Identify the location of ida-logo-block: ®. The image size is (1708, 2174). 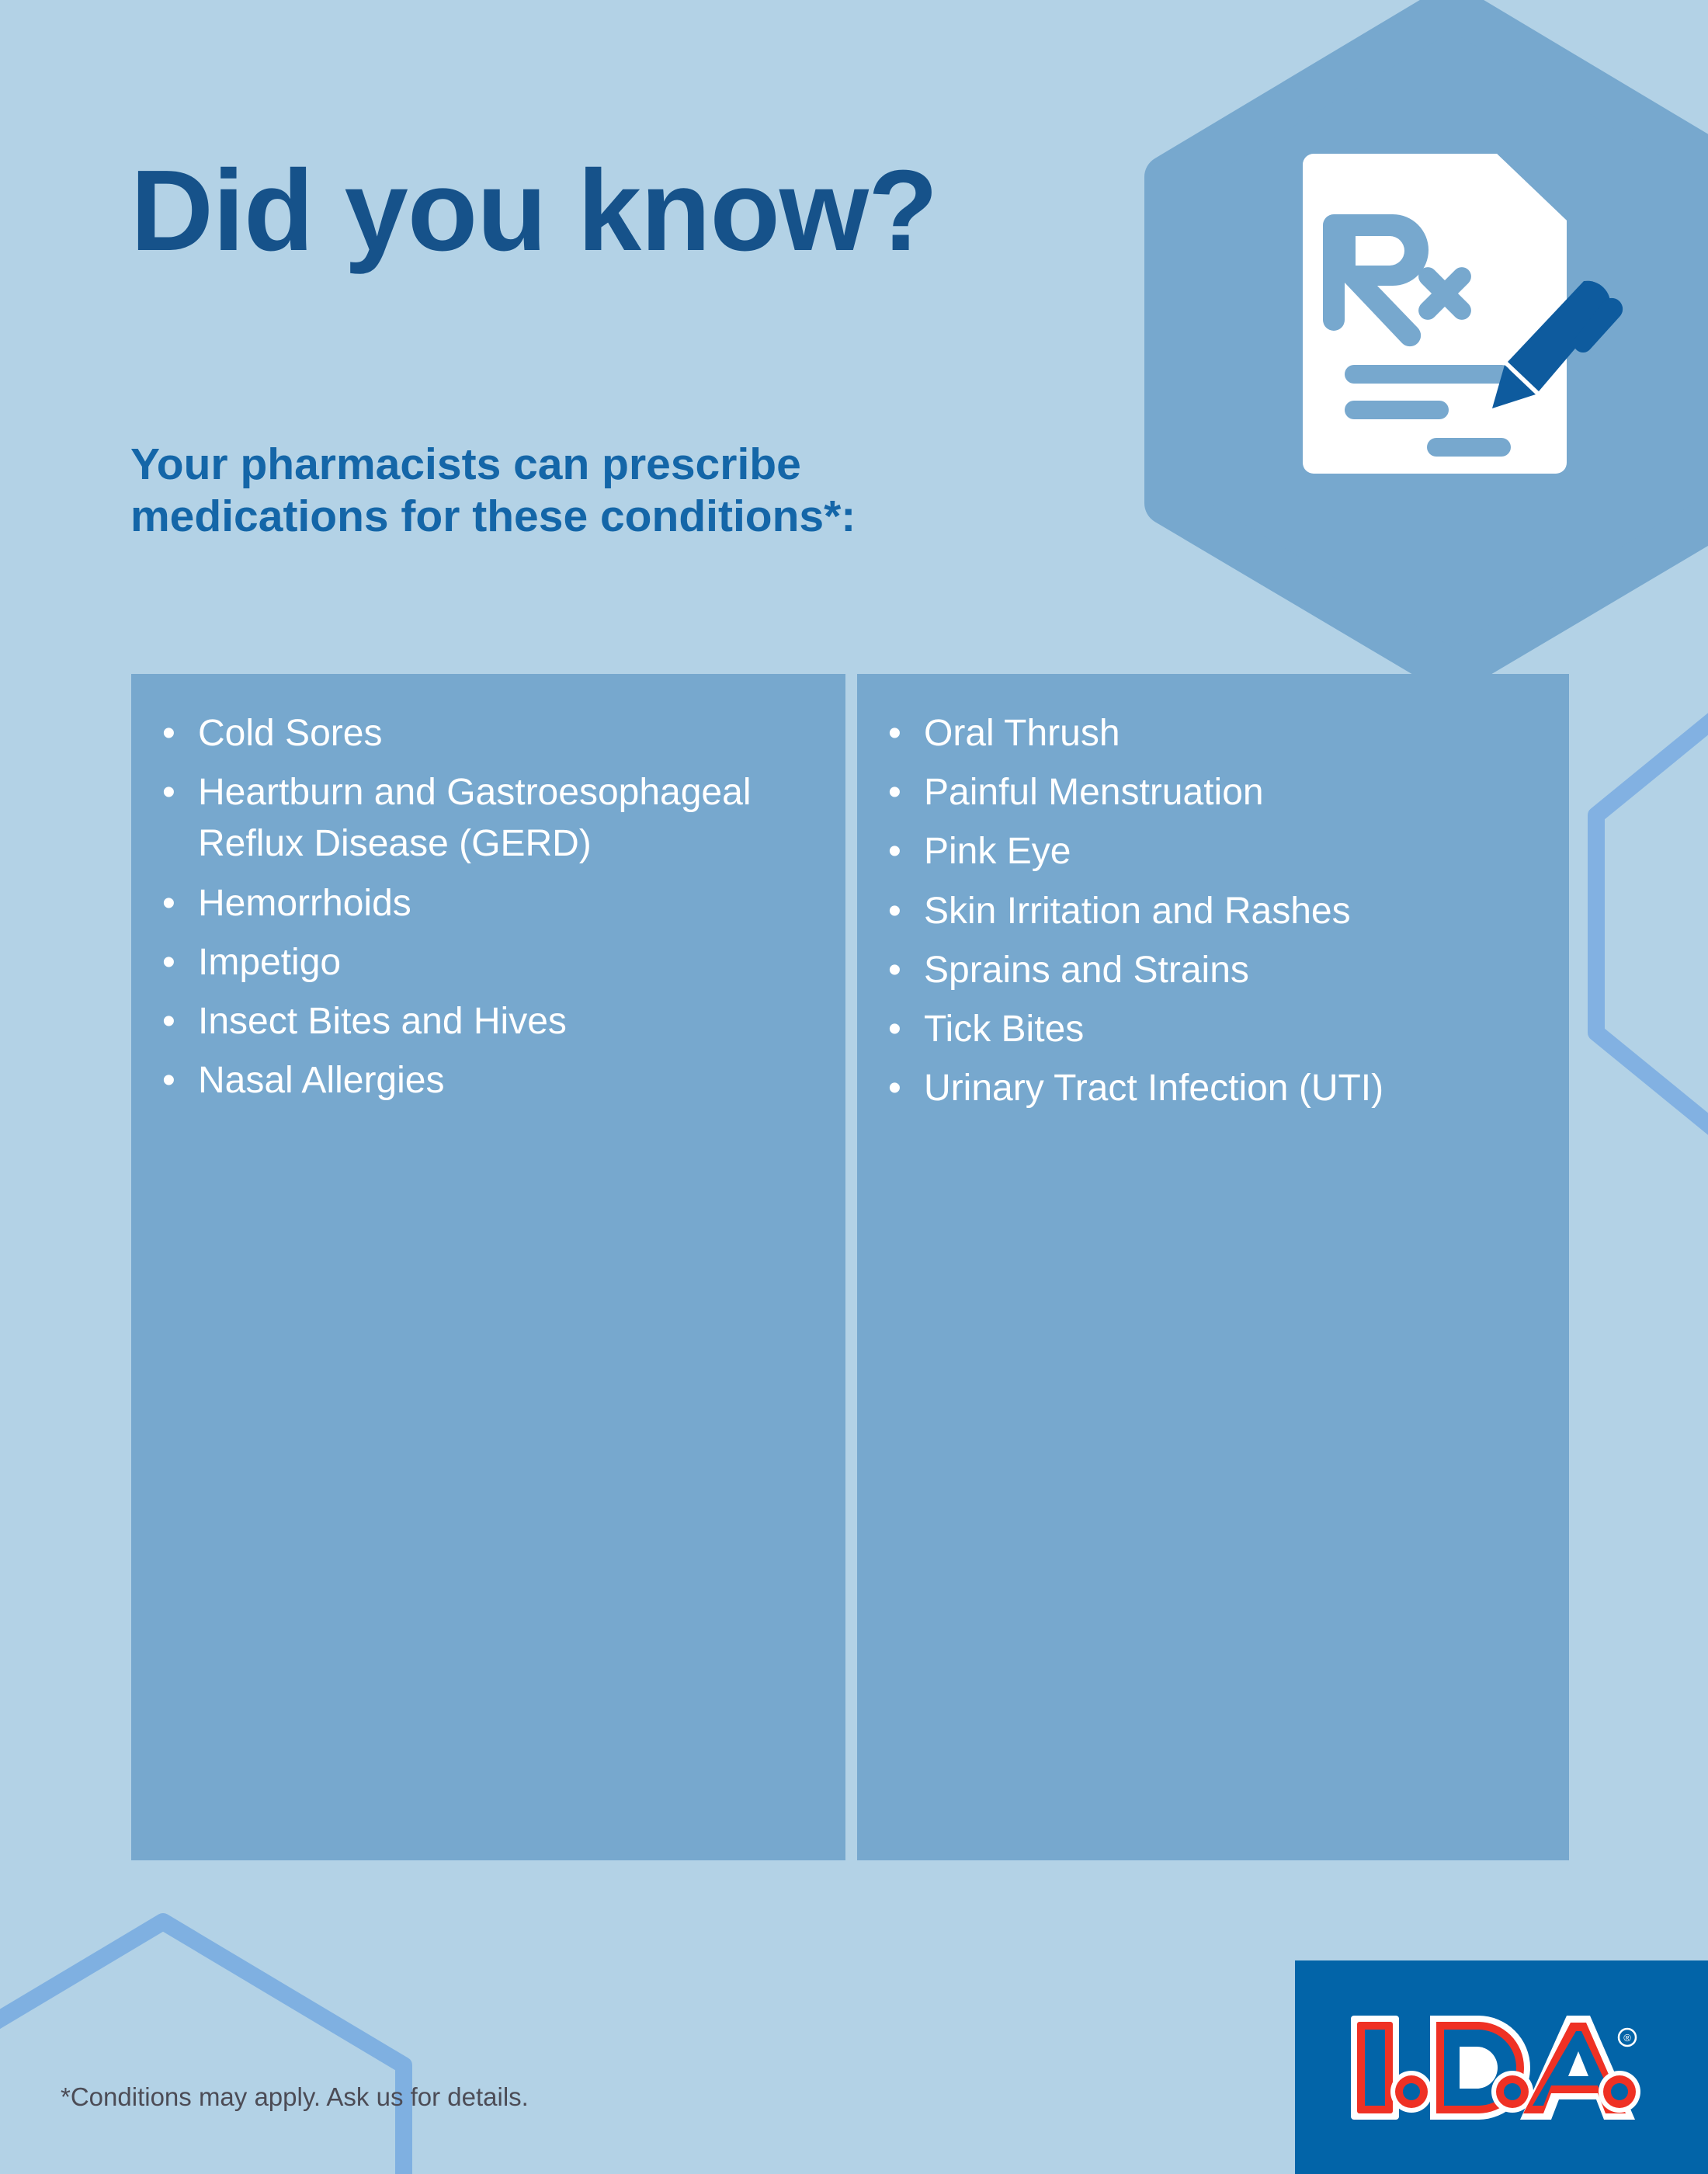
(1501, 2067).